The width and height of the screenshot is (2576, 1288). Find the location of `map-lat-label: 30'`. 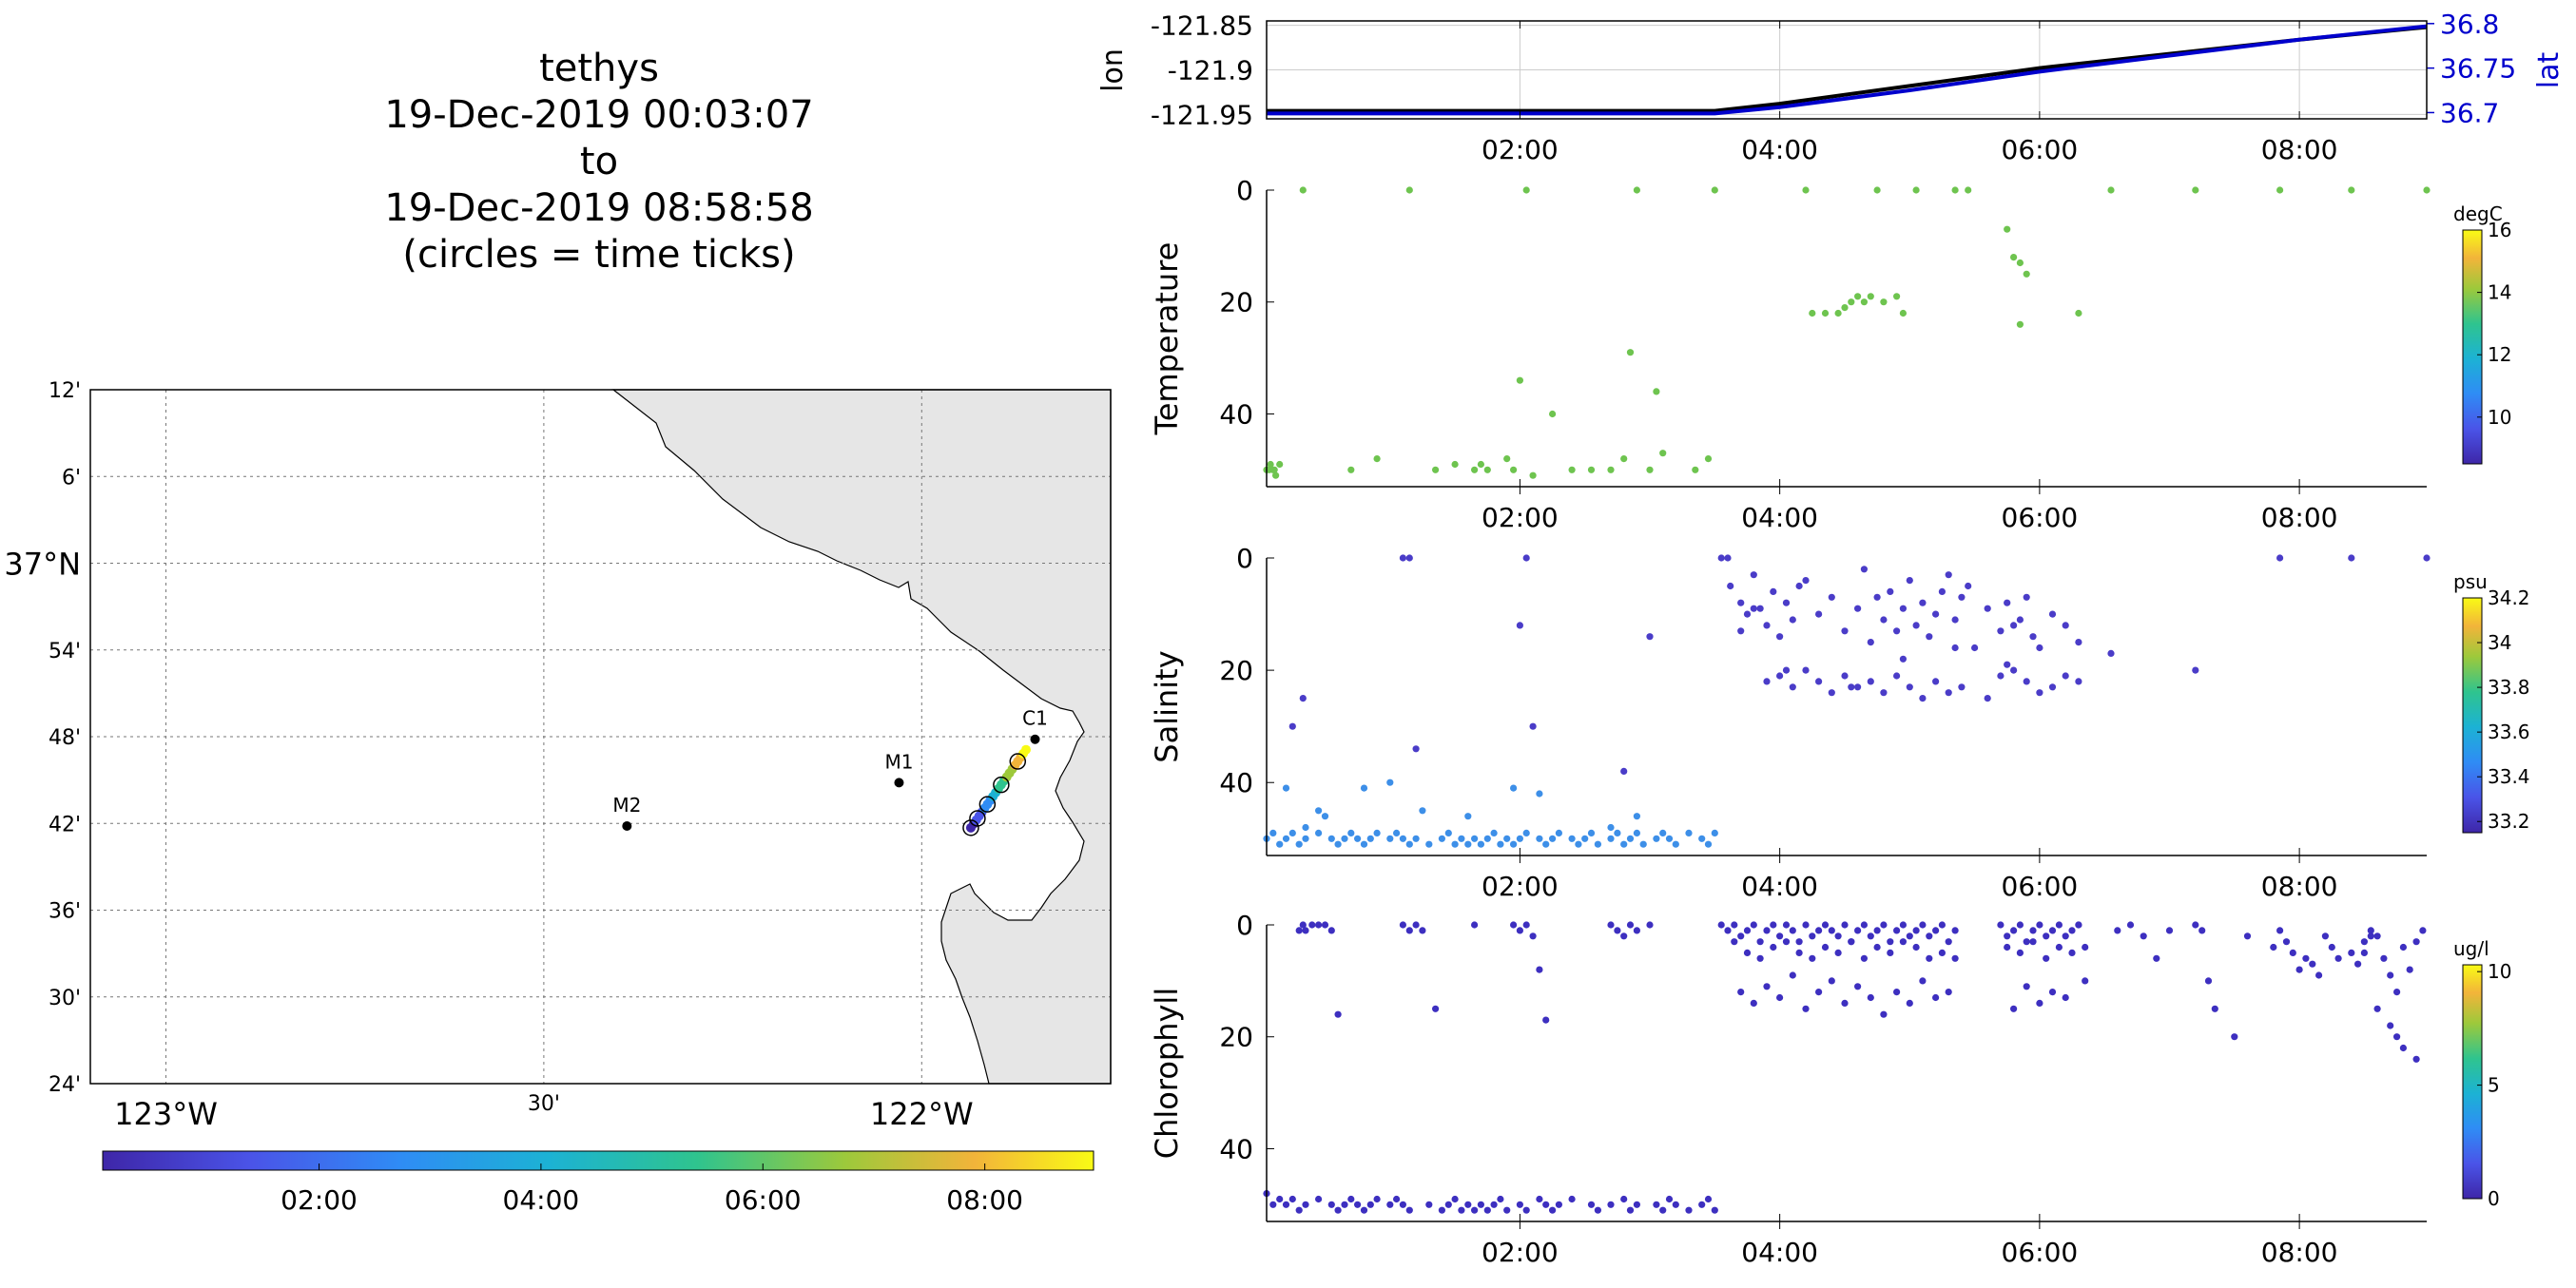

map-lat-label: 30' is located at coordinates (64, 999).